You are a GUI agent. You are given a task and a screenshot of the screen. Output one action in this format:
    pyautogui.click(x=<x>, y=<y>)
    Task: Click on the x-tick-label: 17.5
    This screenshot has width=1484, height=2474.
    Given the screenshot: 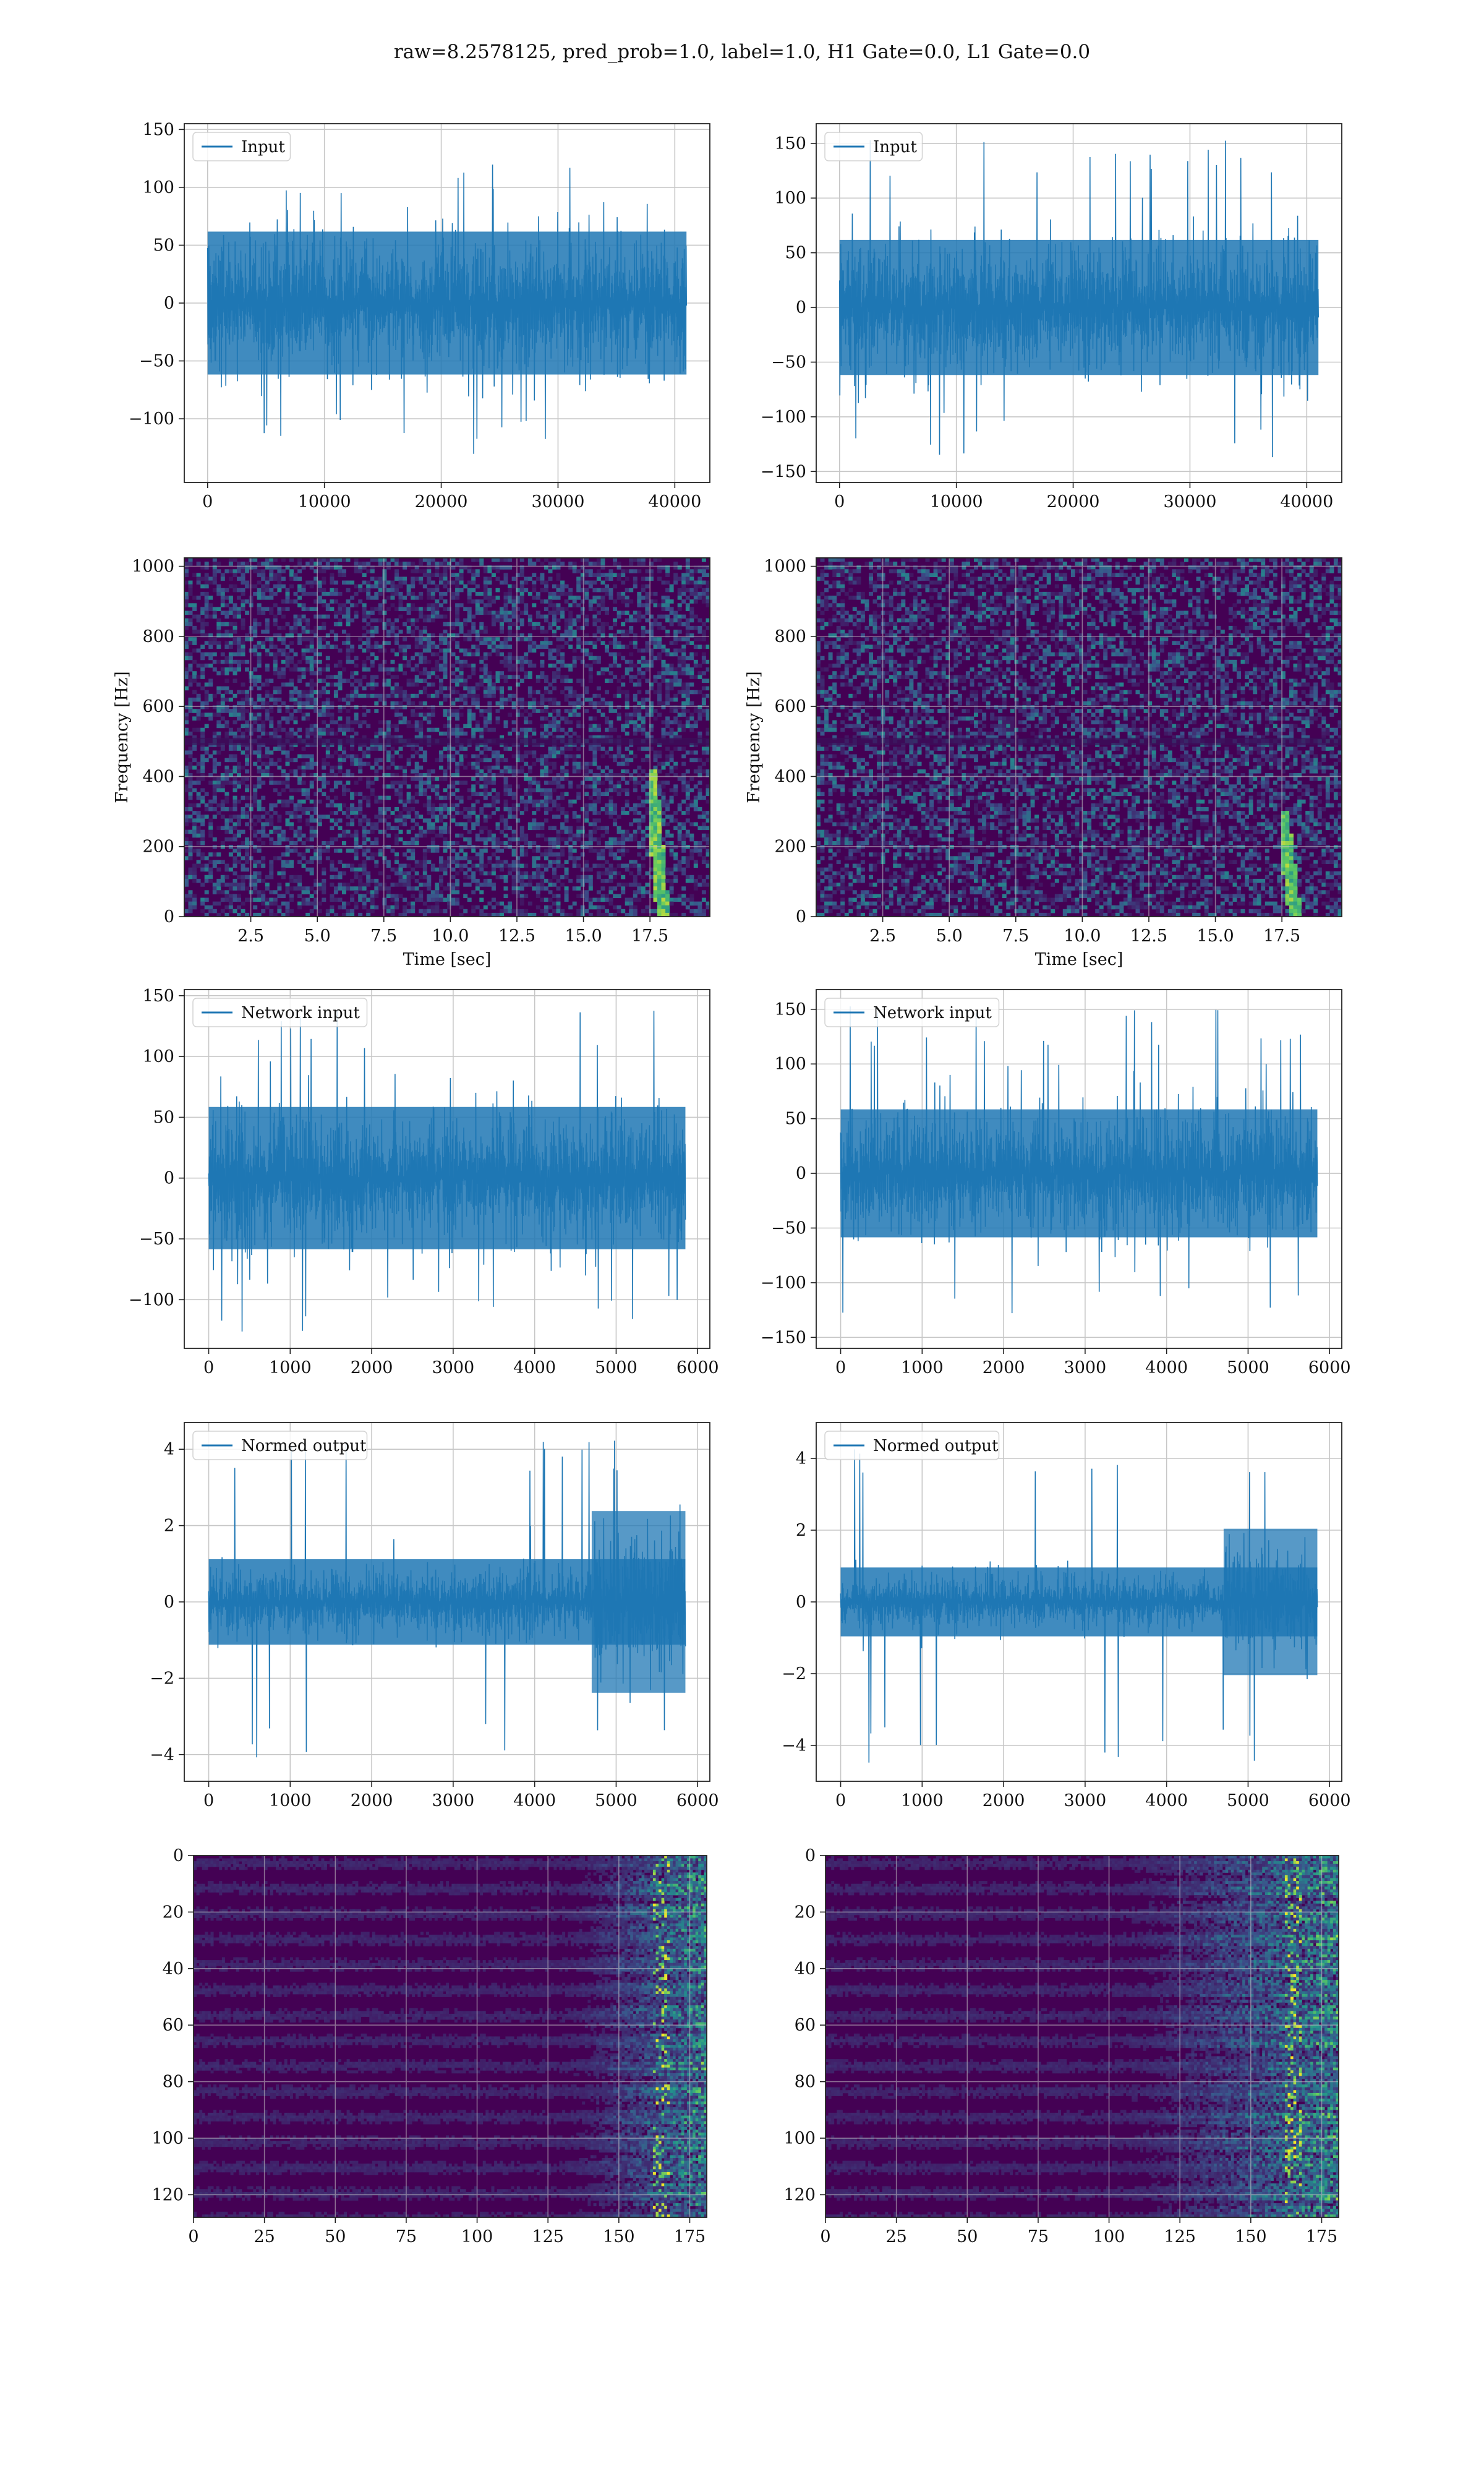 What is the action you would take?
    pyautogui.click(x=649, y=936)
    